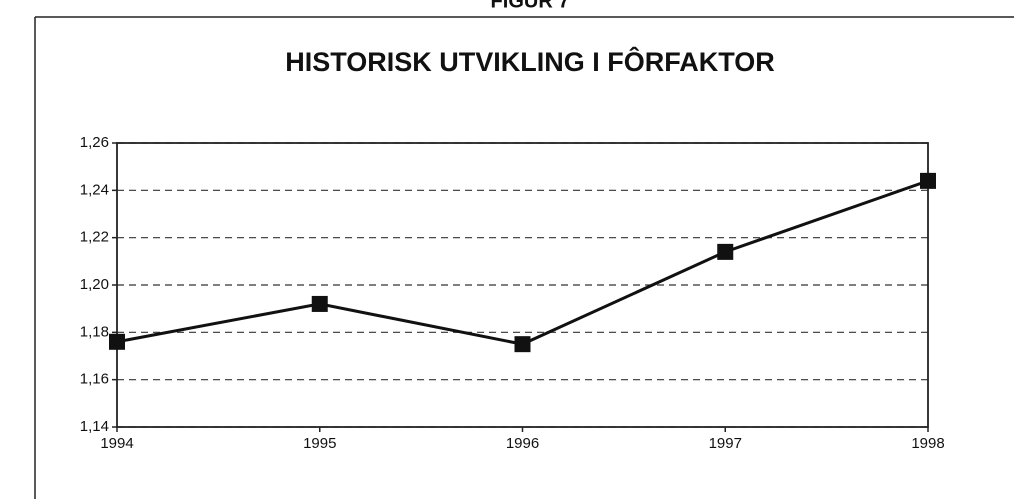 The image size is (1014, 499). I want to click on y-tick-label: 1,14, so click(94, 426).